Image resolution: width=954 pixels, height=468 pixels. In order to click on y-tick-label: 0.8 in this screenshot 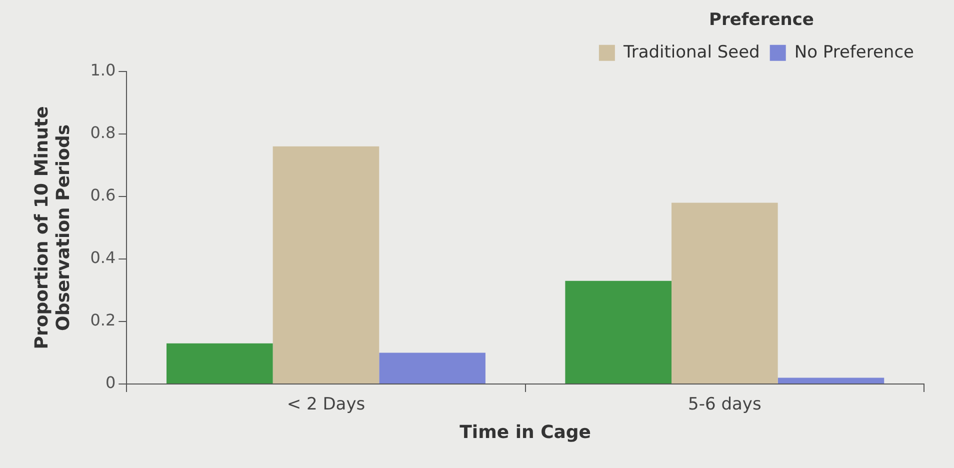, I will do `click(103, 132)`.